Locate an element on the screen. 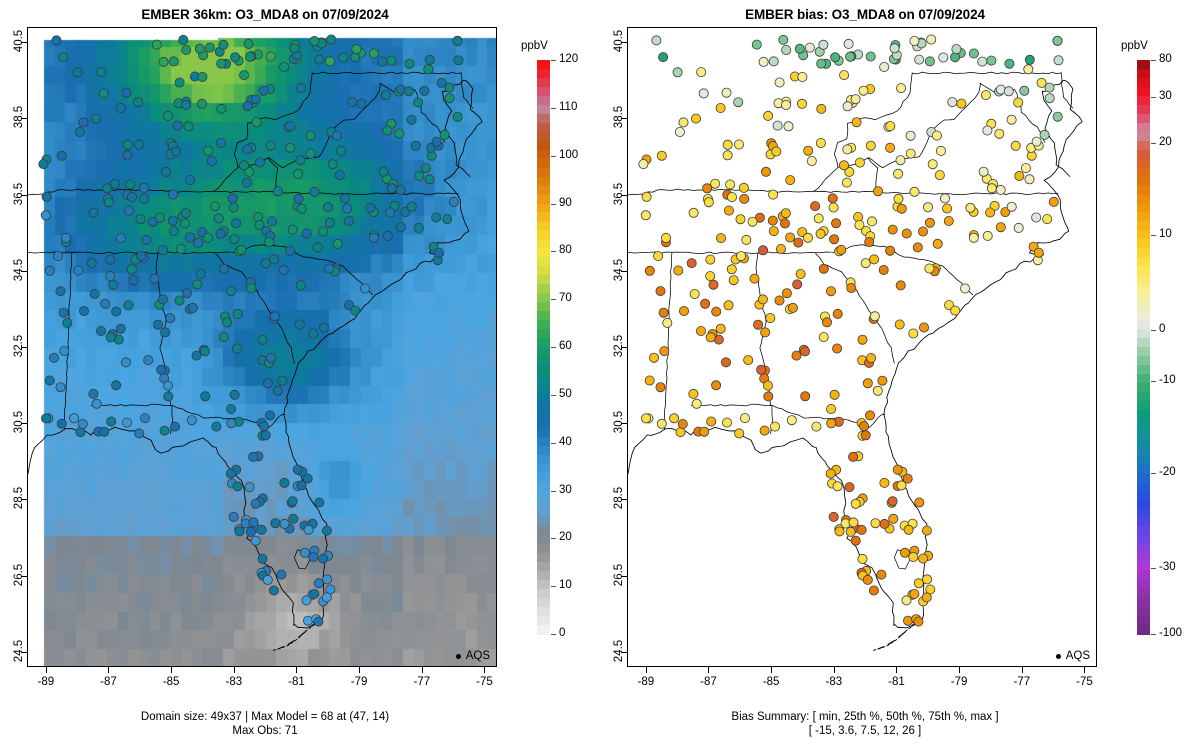 The width and height of the screenshot is (1200, 750). model-aqs-legend-label: AQS is located at coordinates (477, 656).